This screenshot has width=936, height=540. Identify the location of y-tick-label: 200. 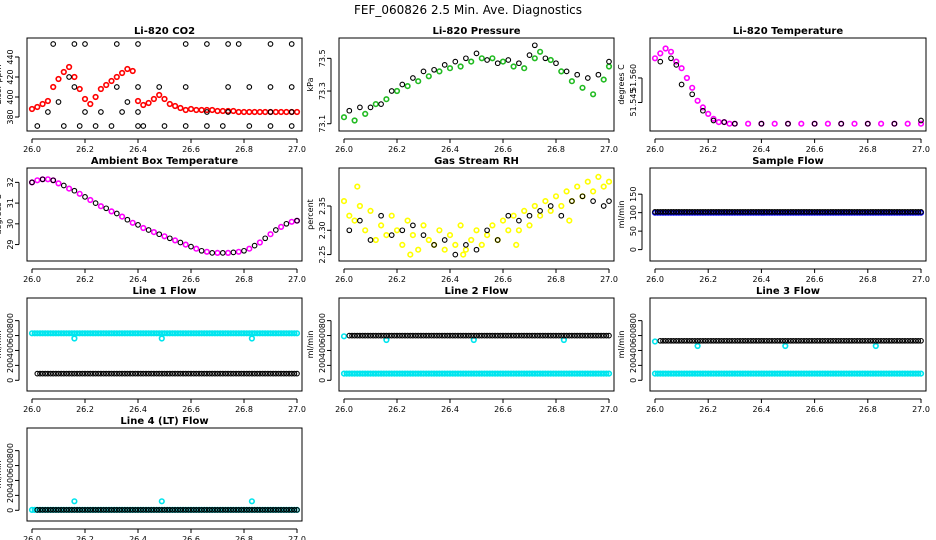
(10, 365).